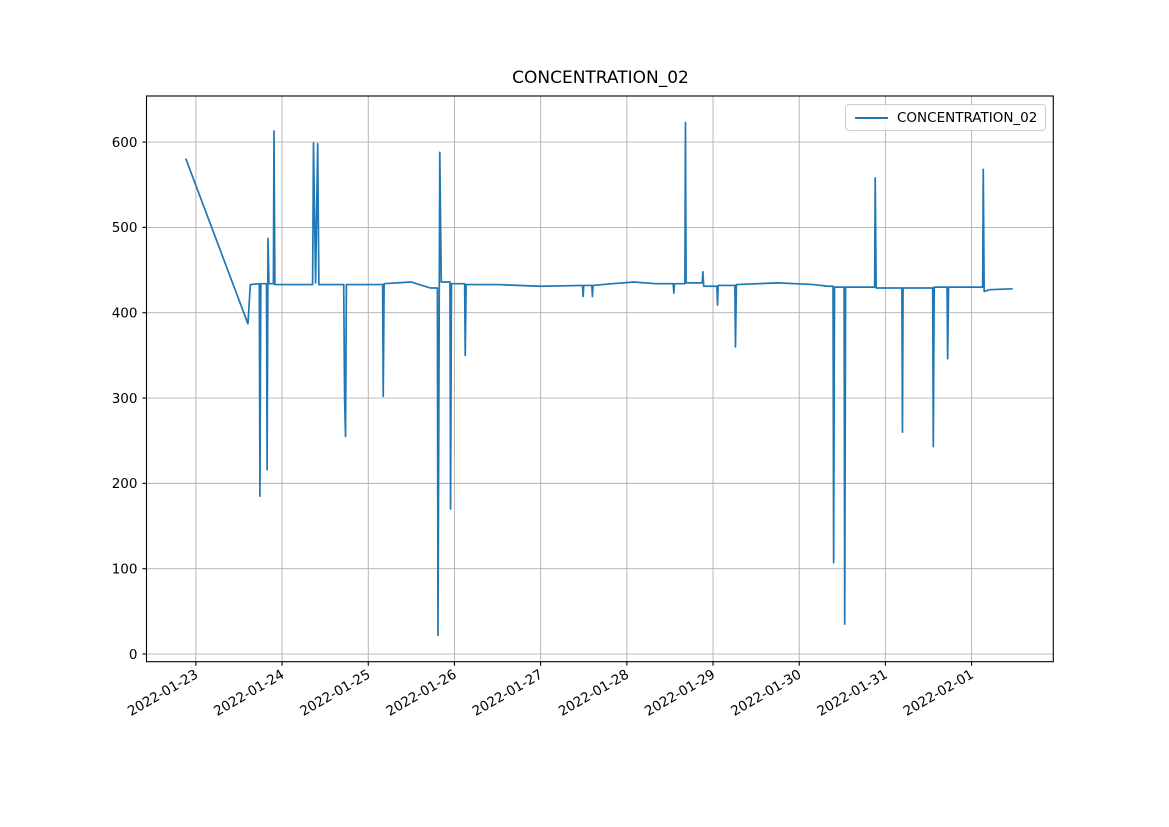  I want to click on x-tick-label: 2022-01-31, so click(852, 693).